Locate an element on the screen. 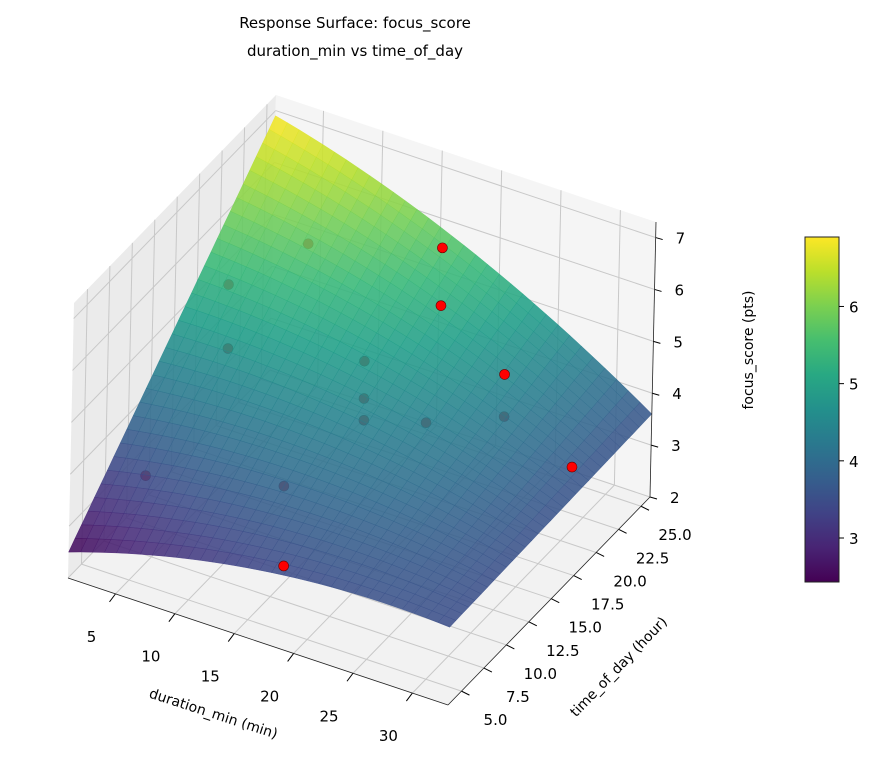  z-axis-label: focus_score (pts) is located at coordinates (749, 349).